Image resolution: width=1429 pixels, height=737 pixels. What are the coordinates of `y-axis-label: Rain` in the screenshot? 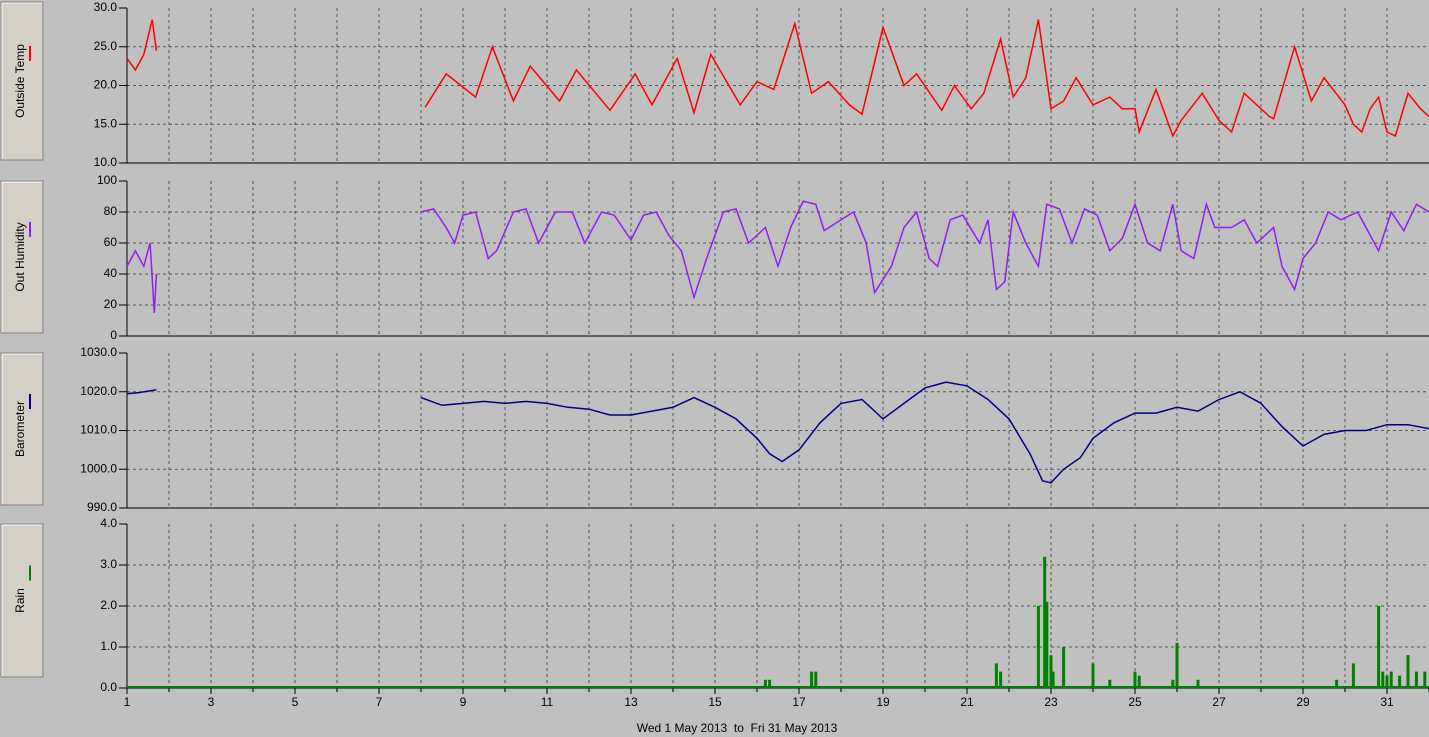 It's located at (20, 600).